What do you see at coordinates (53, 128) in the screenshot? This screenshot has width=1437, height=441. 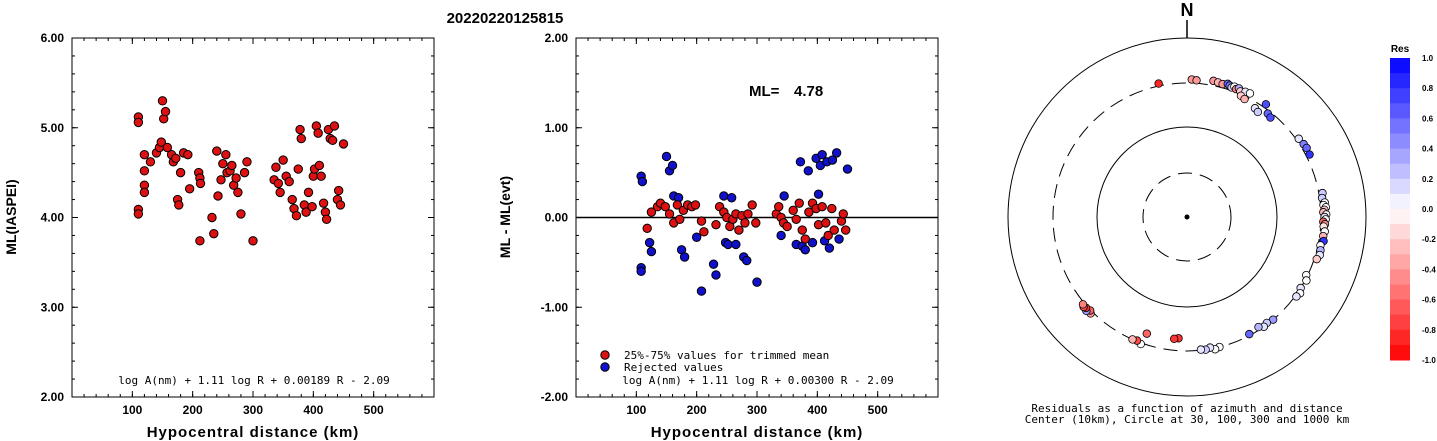 I see `panel1-ytick-label: 5.00` at bounding box center [53, 128].